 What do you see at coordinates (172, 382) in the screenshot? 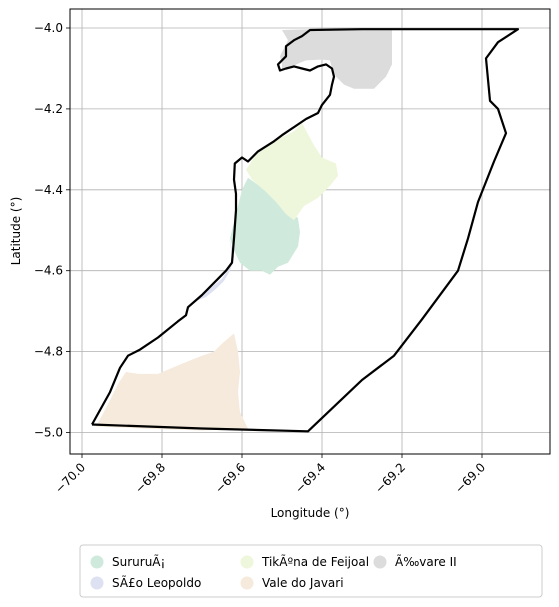
I see `region-3-fill` at bounding box center [172, 382].